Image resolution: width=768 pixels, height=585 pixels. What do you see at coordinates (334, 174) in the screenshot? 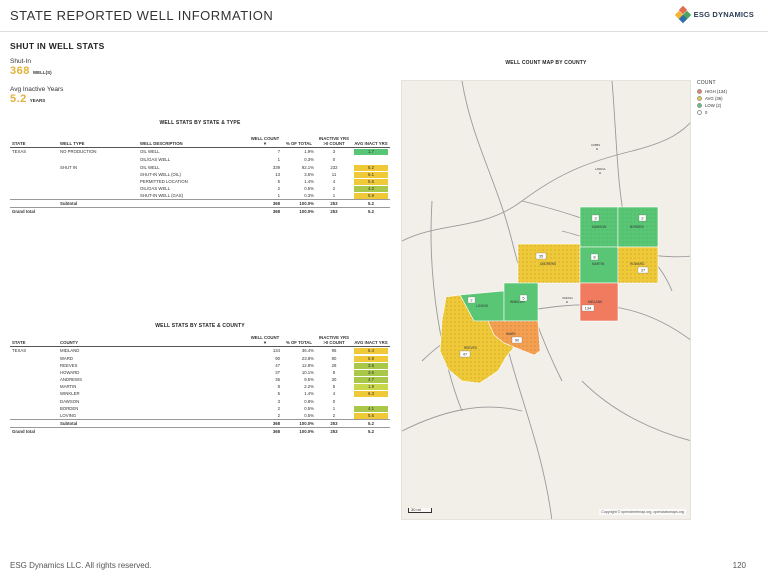
I see `inactive-count-cell: 11` at bounding box center [334, 174].